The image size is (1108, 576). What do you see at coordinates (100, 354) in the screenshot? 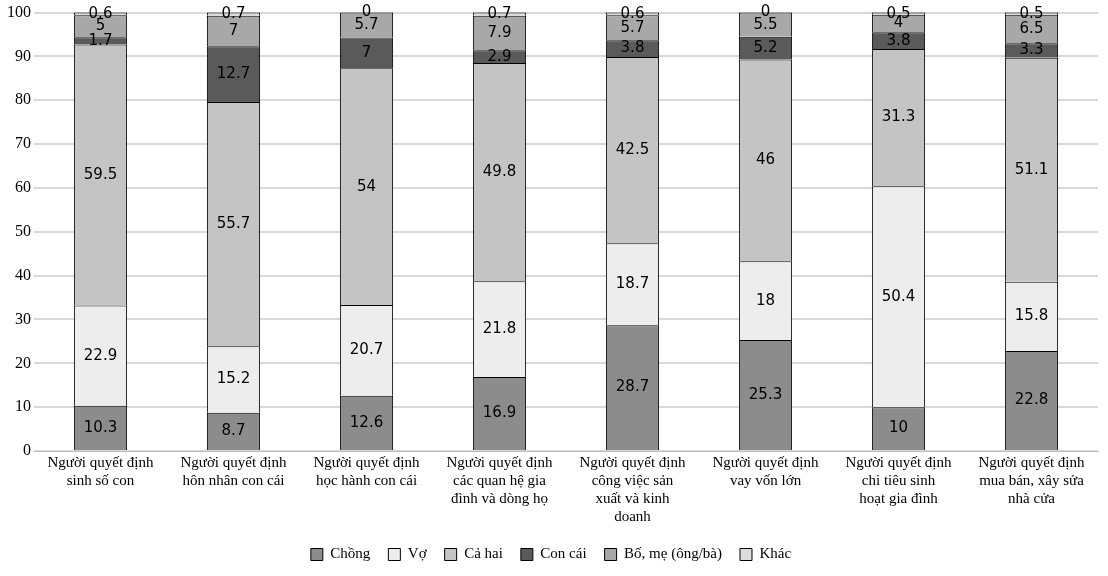
I see `data-label: 22.9` at bounding box center [100, 354].